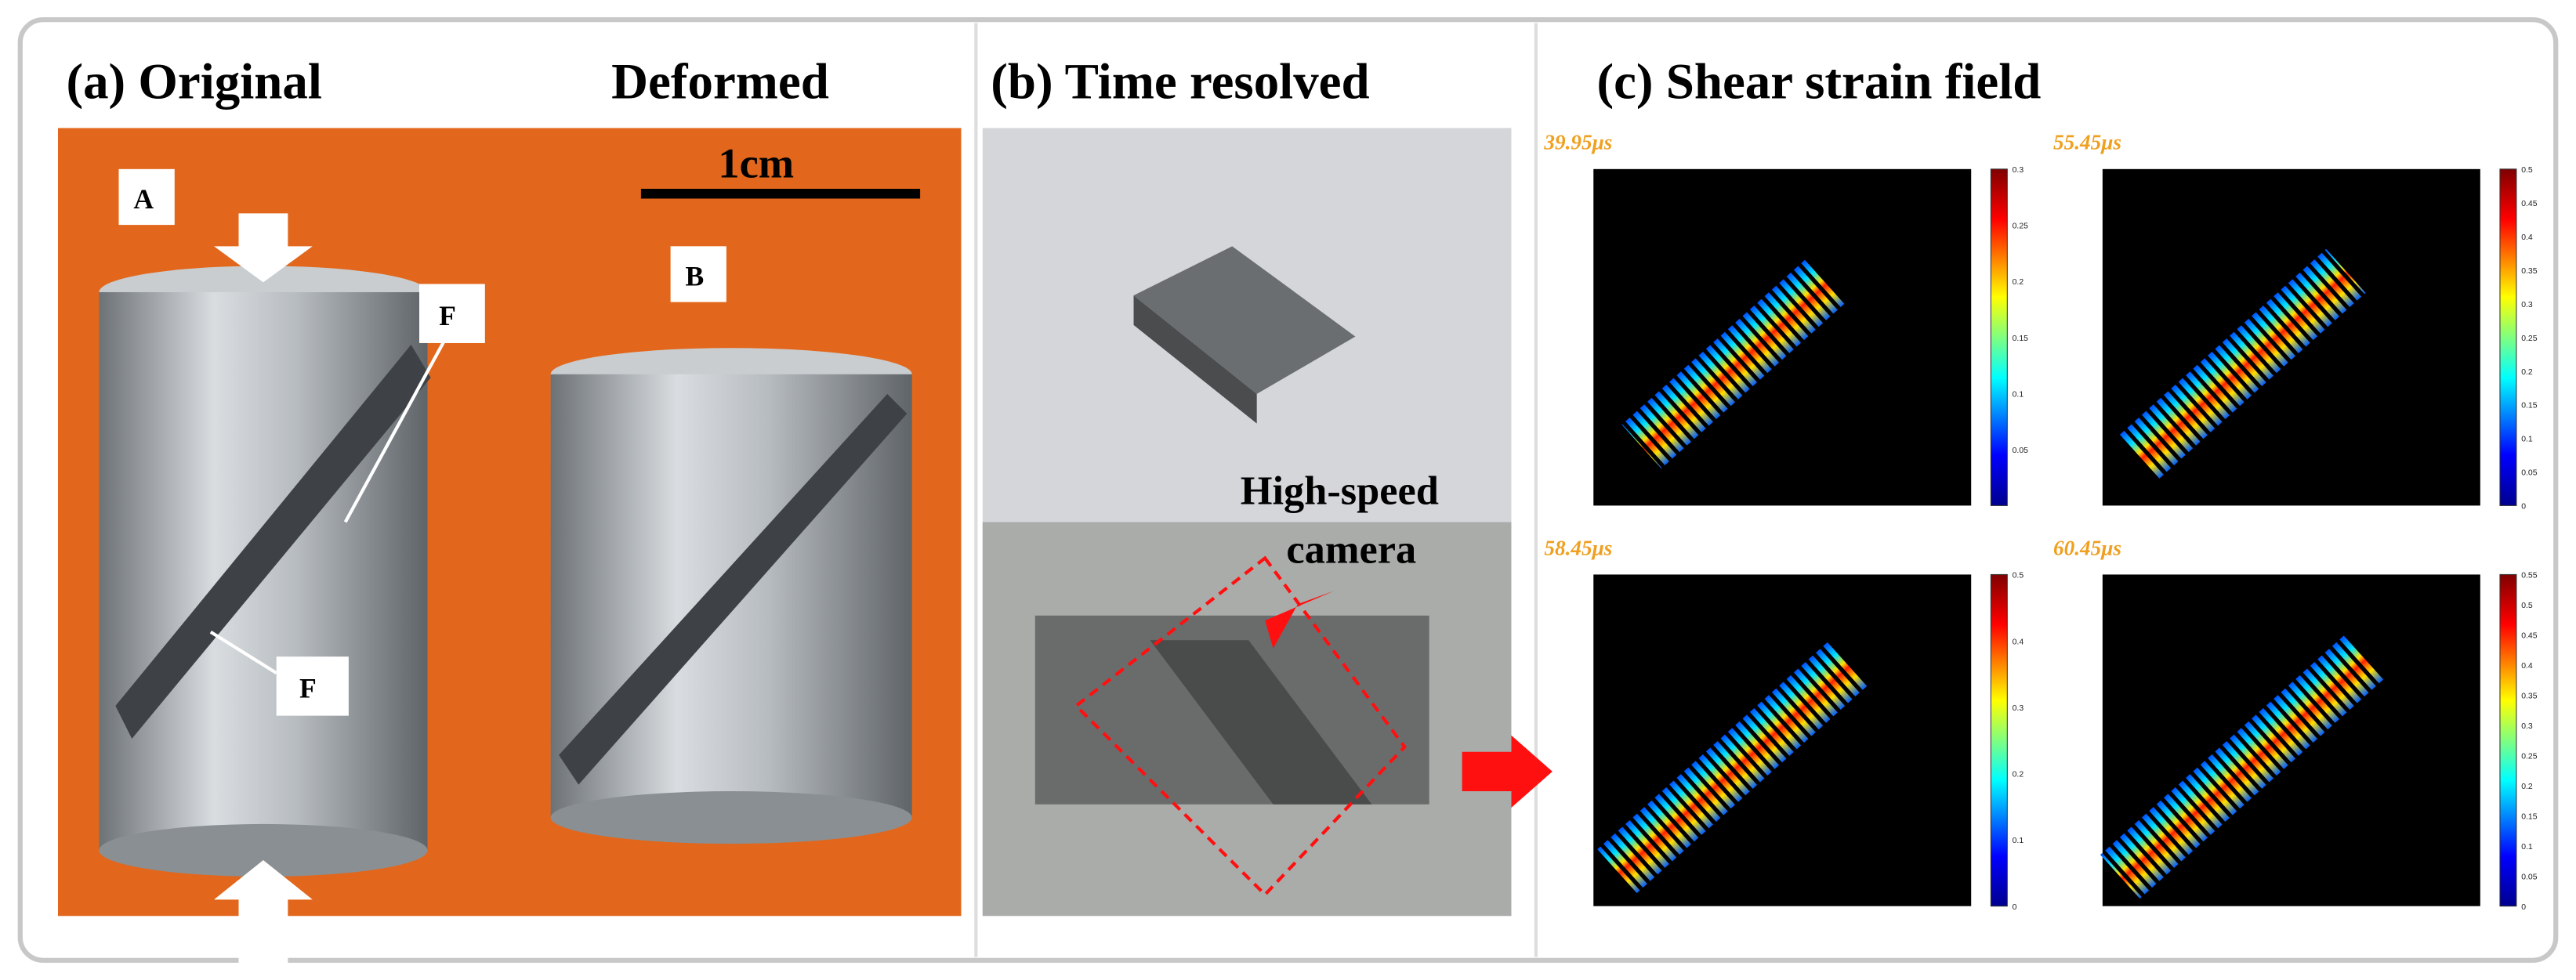 The height and width of the screenshot is (980, 2576). I want to click on marker: B, so click(694, 276).